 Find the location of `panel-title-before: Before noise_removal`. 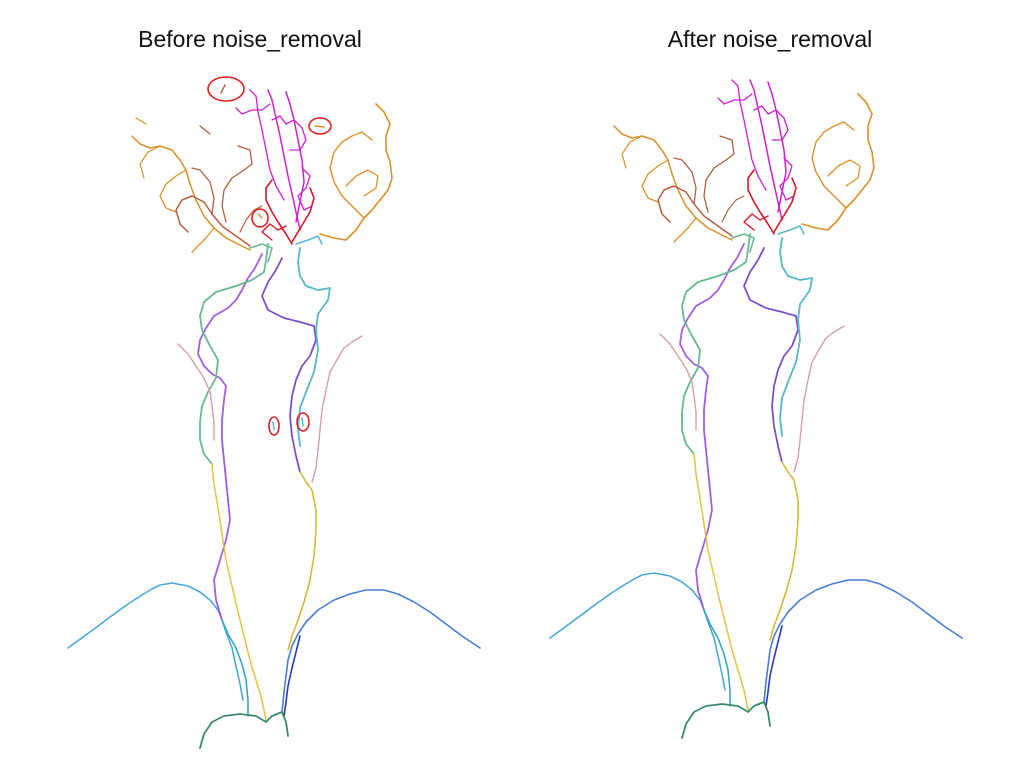

panel-title-before: Before noise_removal is located at coordinates (250, 39).